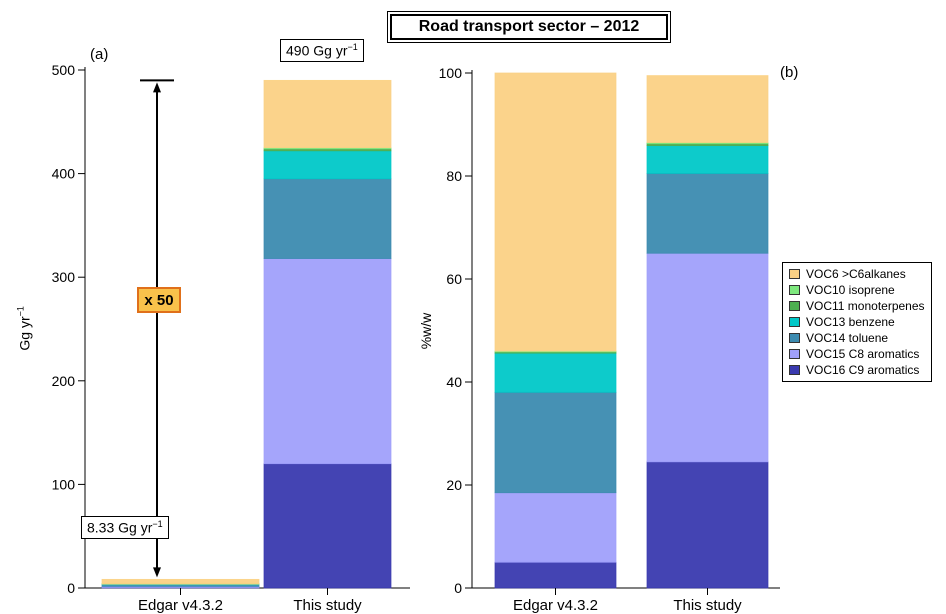 The height and width of the screenshot is (614, 946). What do you see at coordinates (99, 54) in the screenshot?
I see `panel-a-label: (a)` at bounding box center [99, 54].